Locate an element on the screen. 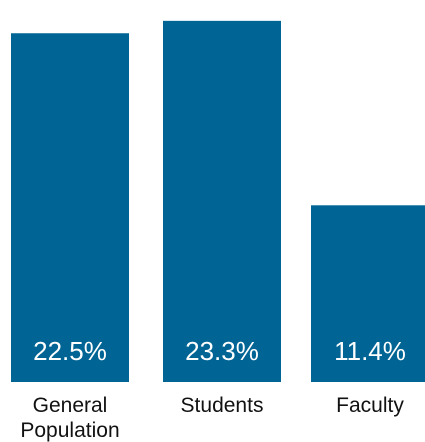  bar-faculty is located at coordinates (368, 293).